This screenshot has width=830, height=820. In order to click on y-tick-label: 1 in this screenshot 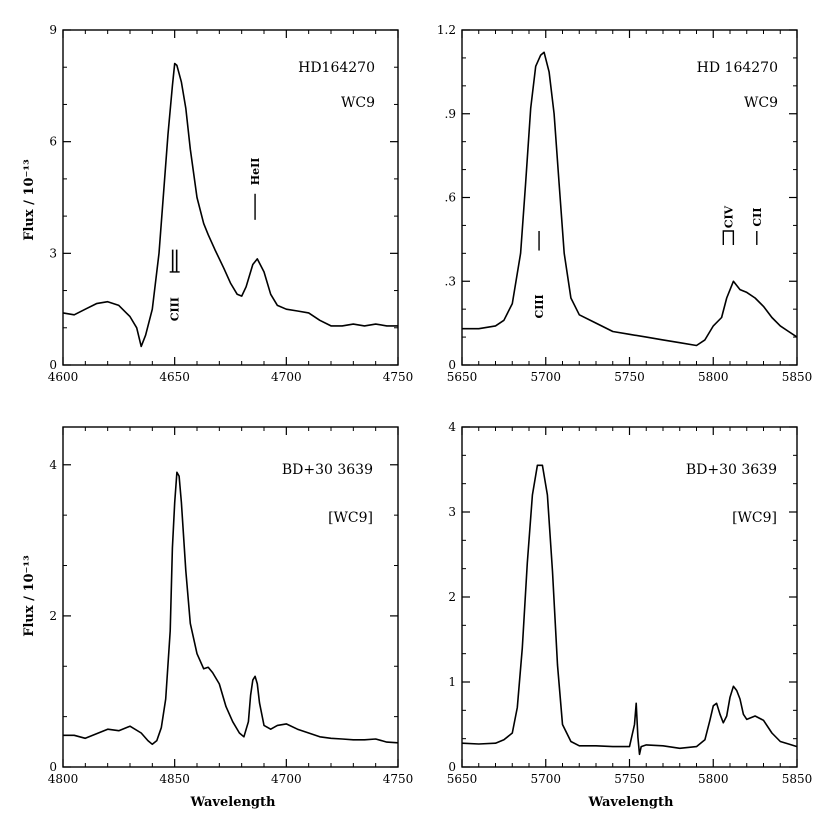, I will do `click(452, 682)`.